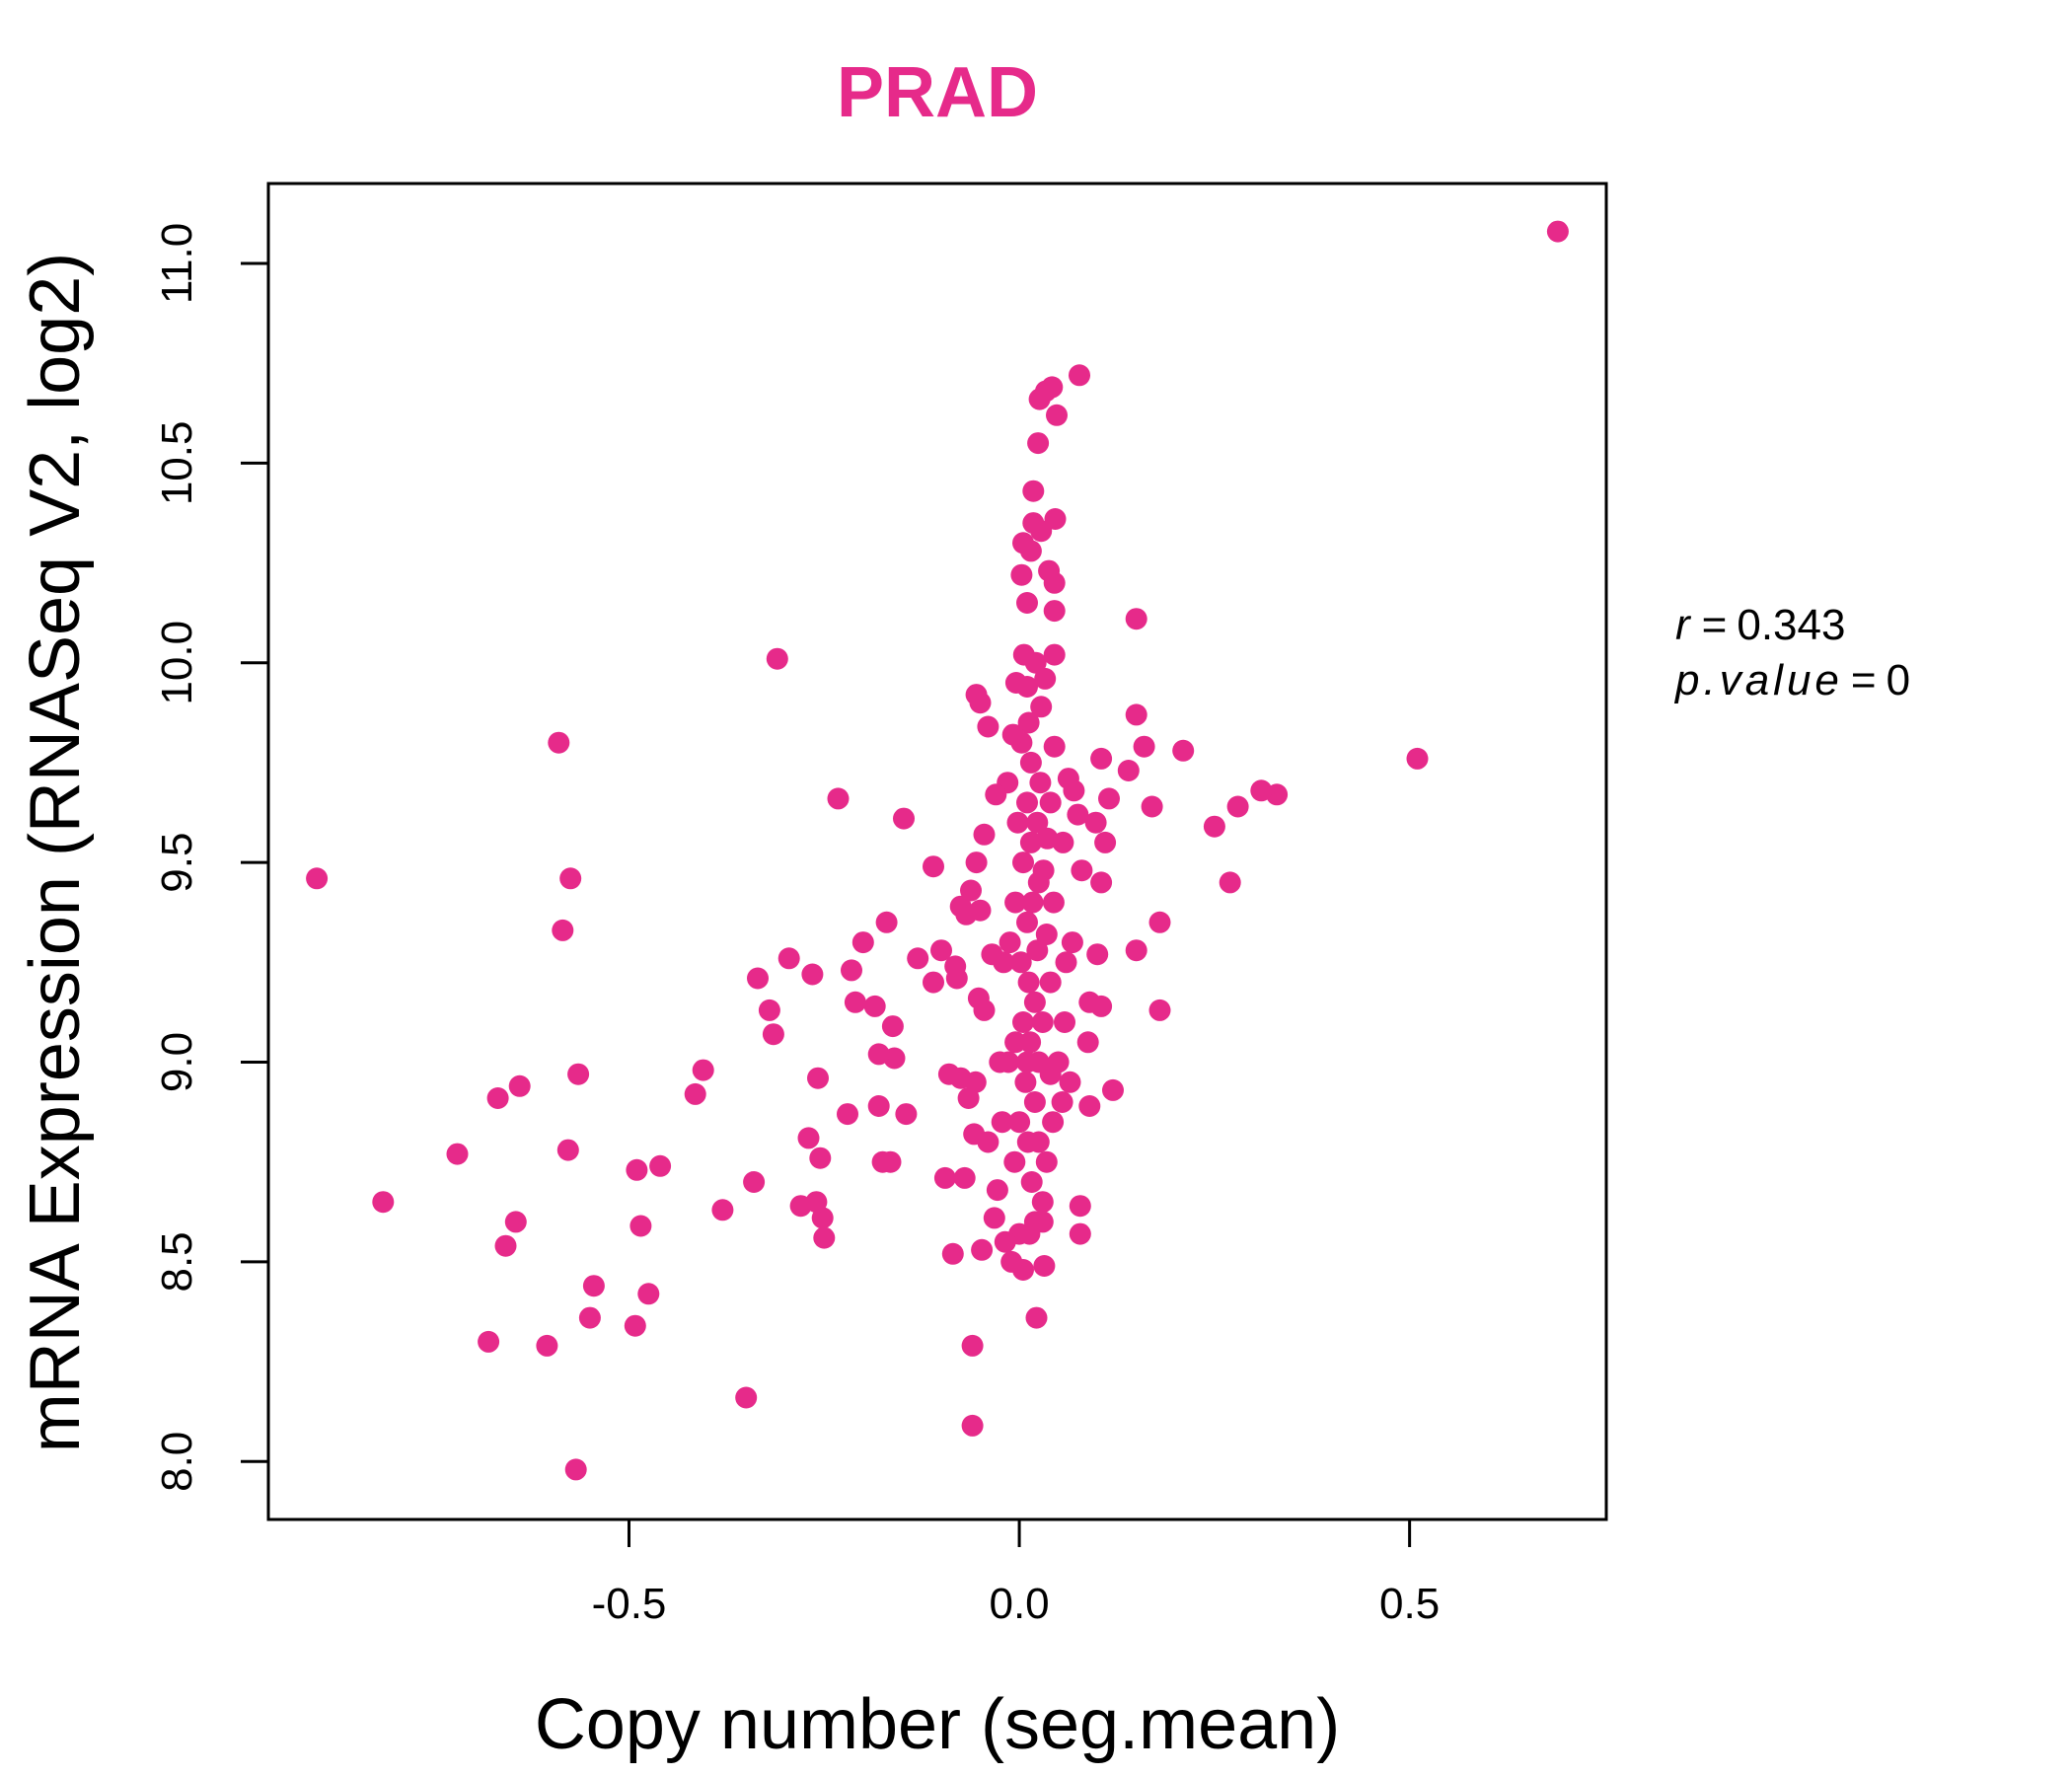  Describe the element at coordinates (177, 1462) in the screenshot. I see `y-tick-label: 8.0` at that location.